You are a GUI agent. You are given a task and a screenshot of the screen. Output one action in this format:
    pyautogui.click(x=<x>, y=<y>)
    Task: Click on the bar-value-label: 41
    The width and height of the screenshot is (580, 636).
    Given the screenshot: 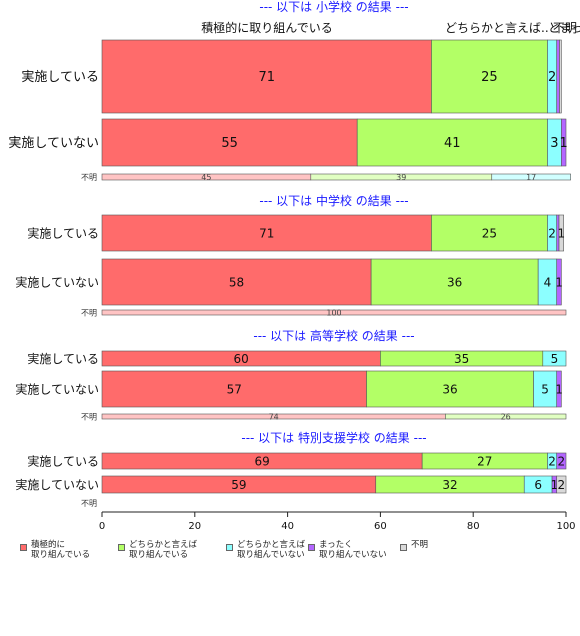 What is the action you would take?
    pyautogui.click(x=452, y=143)
    